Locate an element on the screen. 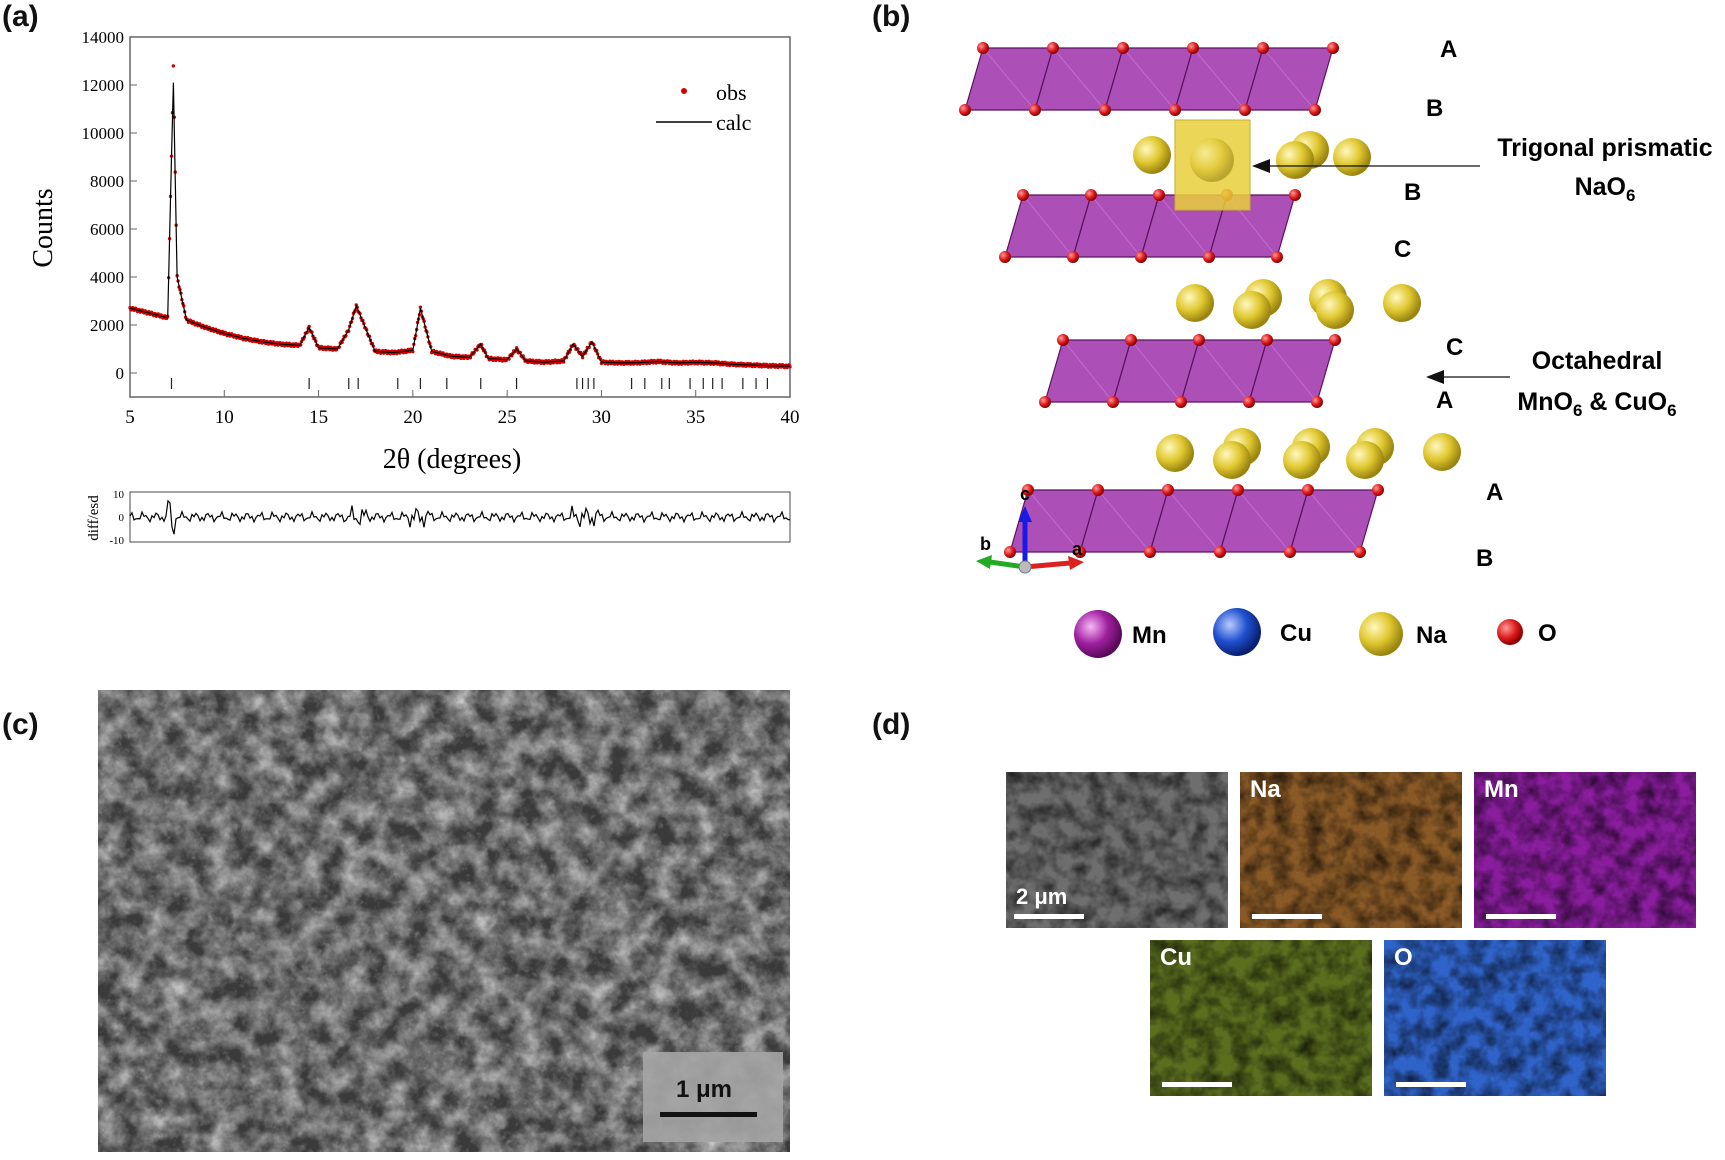 This screenshot has width=1725, height=1160. octahedral-arrowhead is located at coordinates (1435, 377).